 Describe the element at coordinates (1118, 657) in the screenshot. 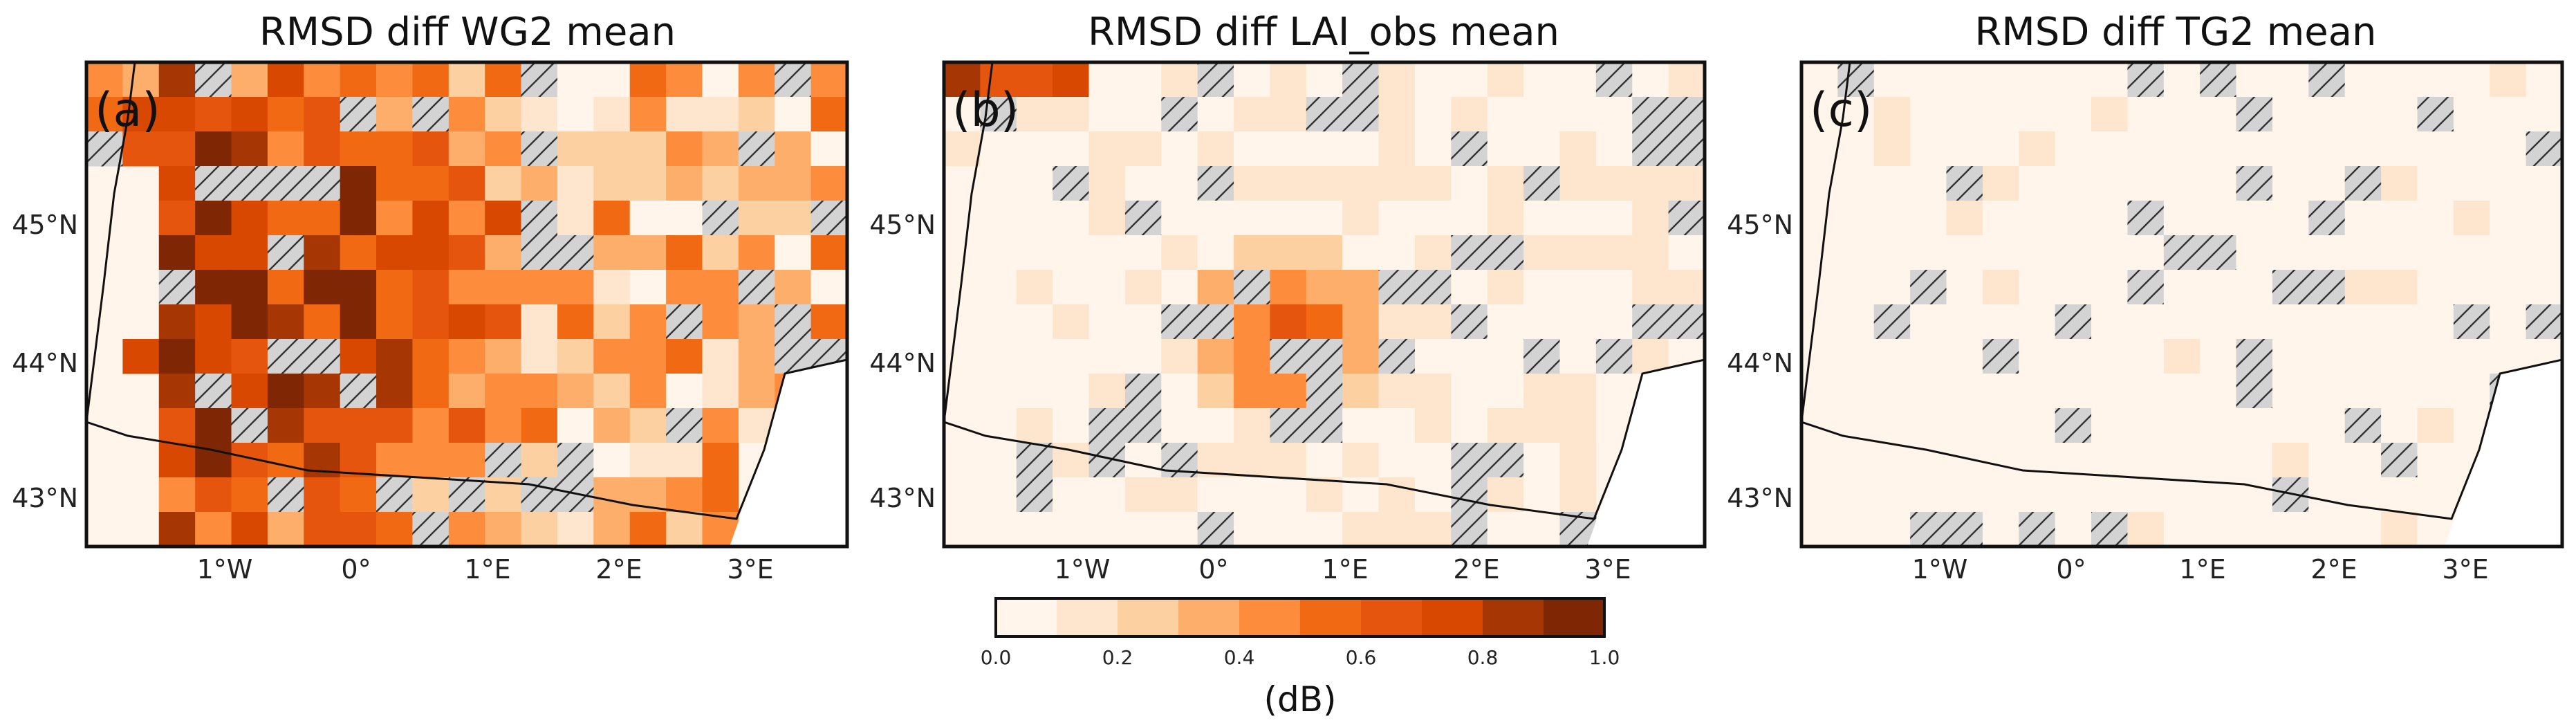

I see `colorbar-tick-label: 0.2` at that location.